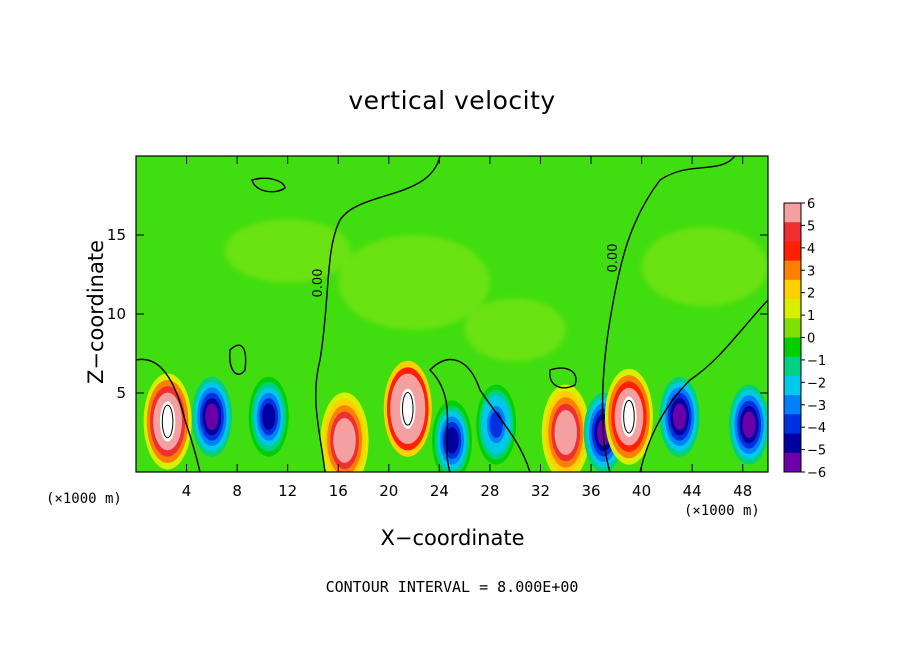 Image resolution: width=904 pixels, height=654 pixels. Describe the element at coordinates (439, 491) in the screenshot. I see `x-tick-label: 24` at that location.